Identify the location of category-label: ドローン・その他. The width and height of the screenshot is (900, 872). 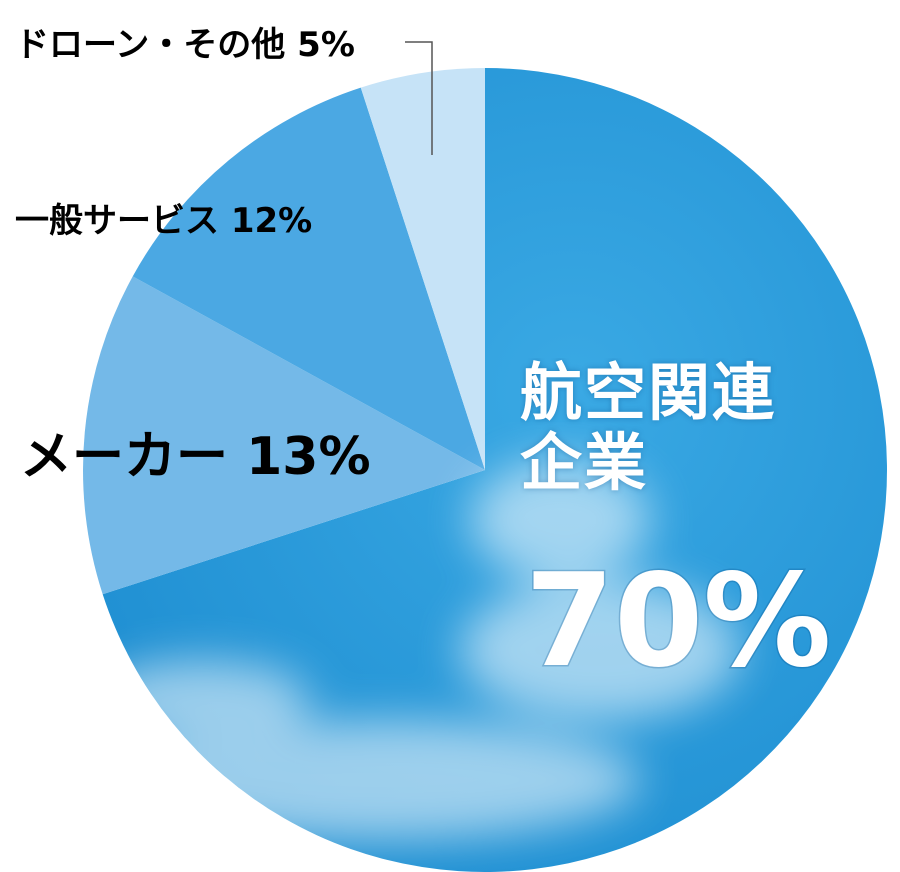
(150, 45).